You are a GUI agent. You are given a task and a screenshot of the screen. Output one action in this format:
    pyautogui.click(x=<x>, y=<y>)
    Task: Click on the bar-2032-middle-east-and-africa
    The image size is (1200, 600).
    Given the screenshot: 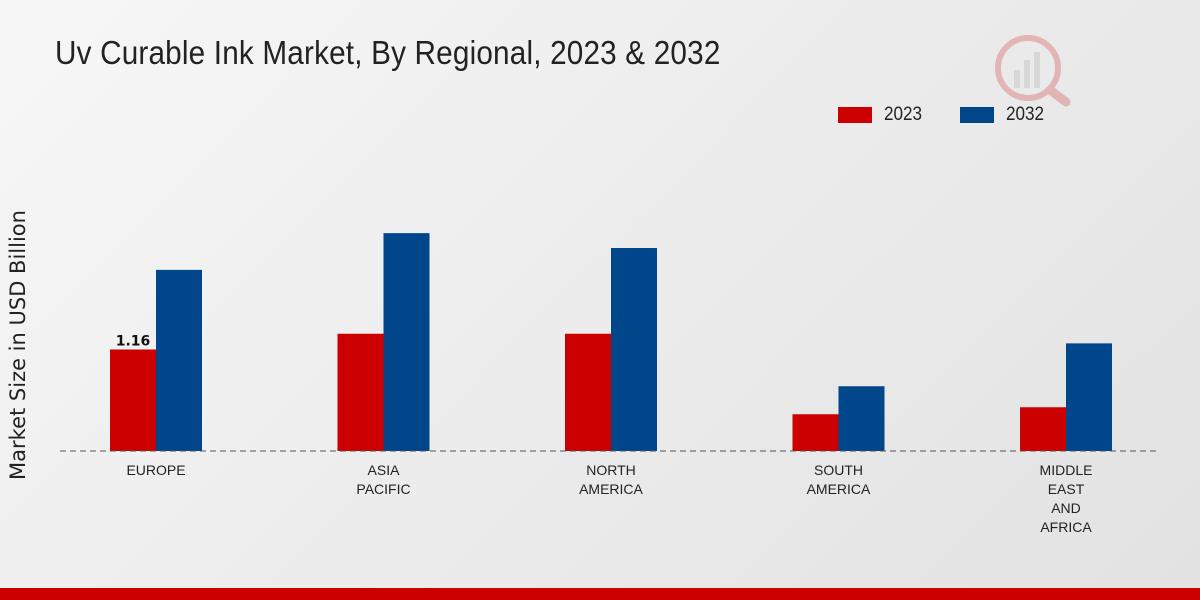 What is the action you would take?
    pyautogui.click(x=1089, y=397)
    